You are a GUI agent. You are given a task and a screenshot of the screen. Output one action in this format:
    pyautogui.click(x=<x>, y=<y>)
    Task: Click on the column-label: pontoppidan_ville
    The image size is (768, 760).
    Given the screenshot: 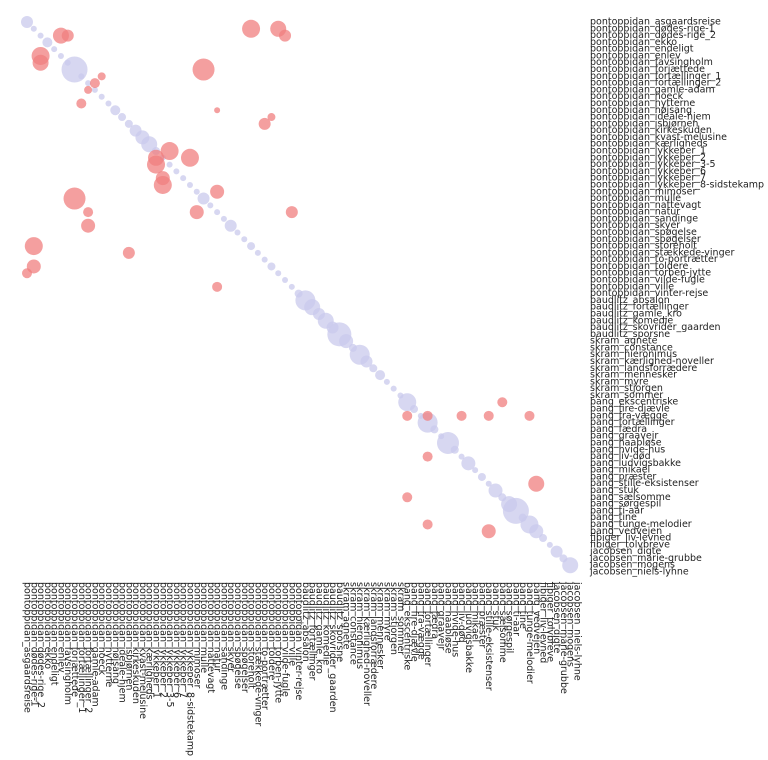 What is the action you would take?
    pyautogui.click(x=291, y=624)
    